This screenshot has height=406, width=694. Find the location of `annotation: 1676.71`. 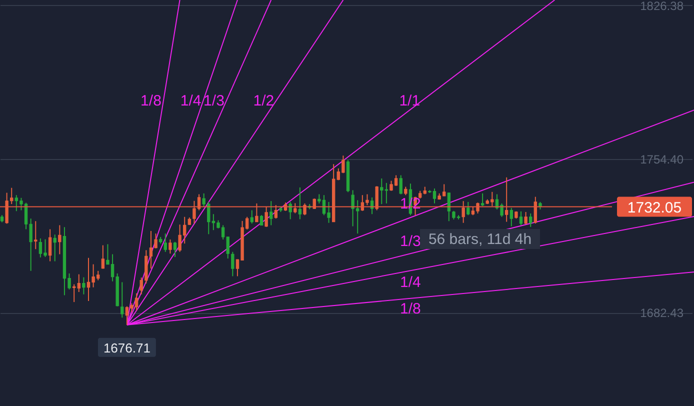

annotation: 1676.71 is located at coordinates (126, 348).